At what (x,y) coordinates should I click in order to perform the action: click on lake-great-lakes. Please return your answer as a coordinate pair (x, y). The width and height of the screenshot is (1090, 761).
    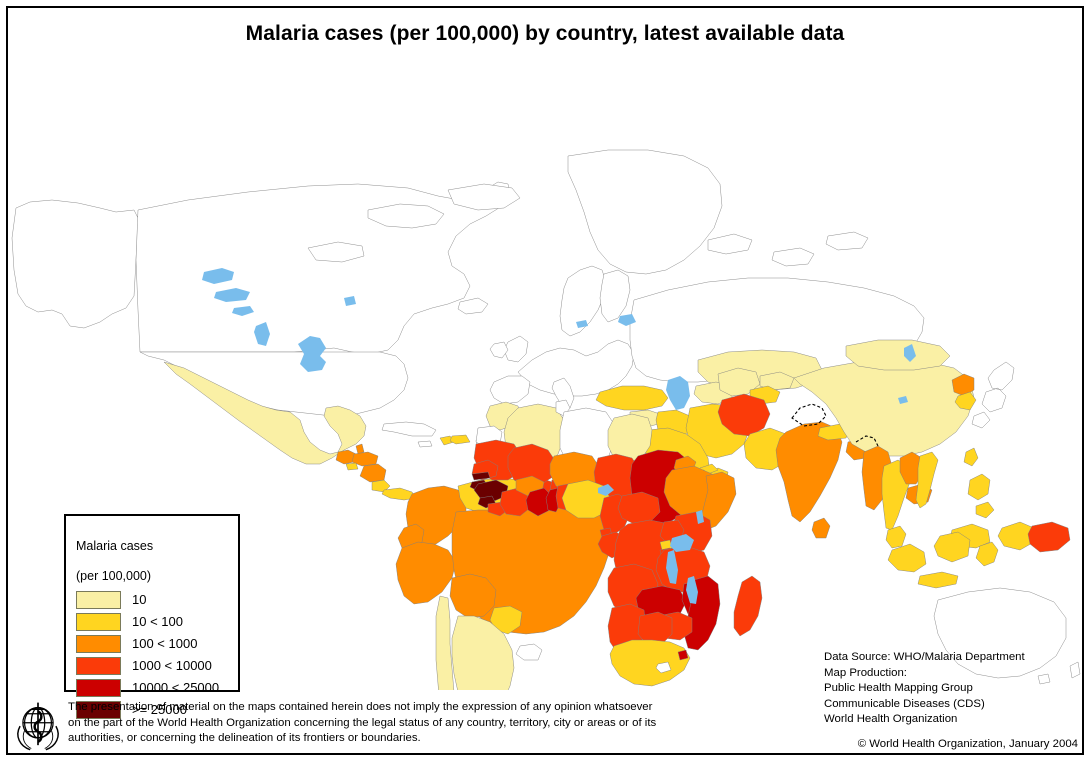
    Looking at the image, I should click on (312, 354).